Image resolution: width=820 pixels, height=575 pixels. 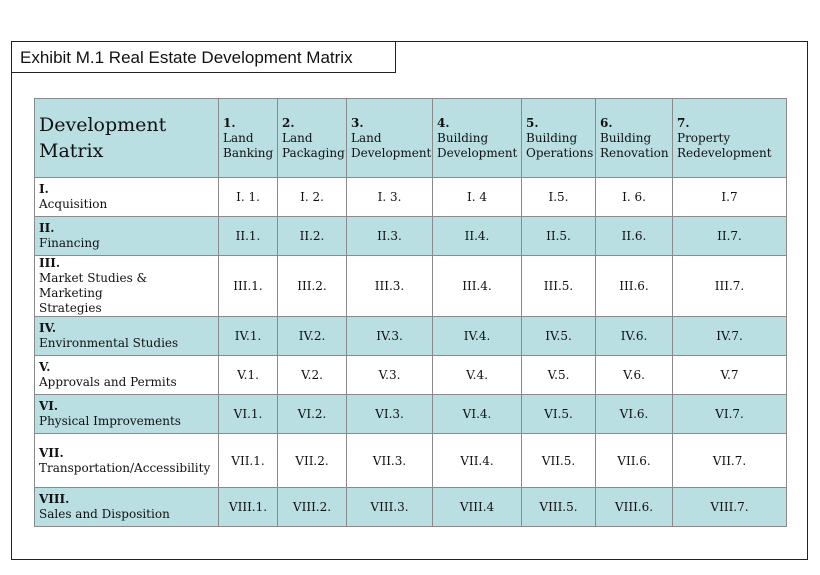 I want to click on matrix-cell: VI.4., so click(x=477, y=414).